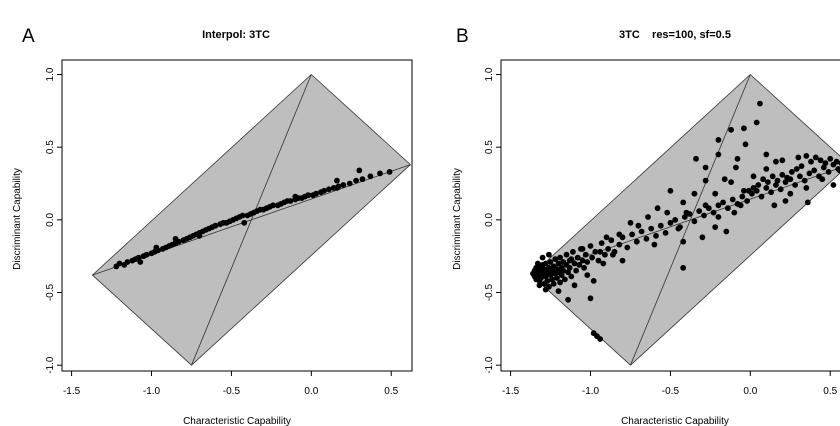  I want to click on panel-label: B, so click(462, 36).